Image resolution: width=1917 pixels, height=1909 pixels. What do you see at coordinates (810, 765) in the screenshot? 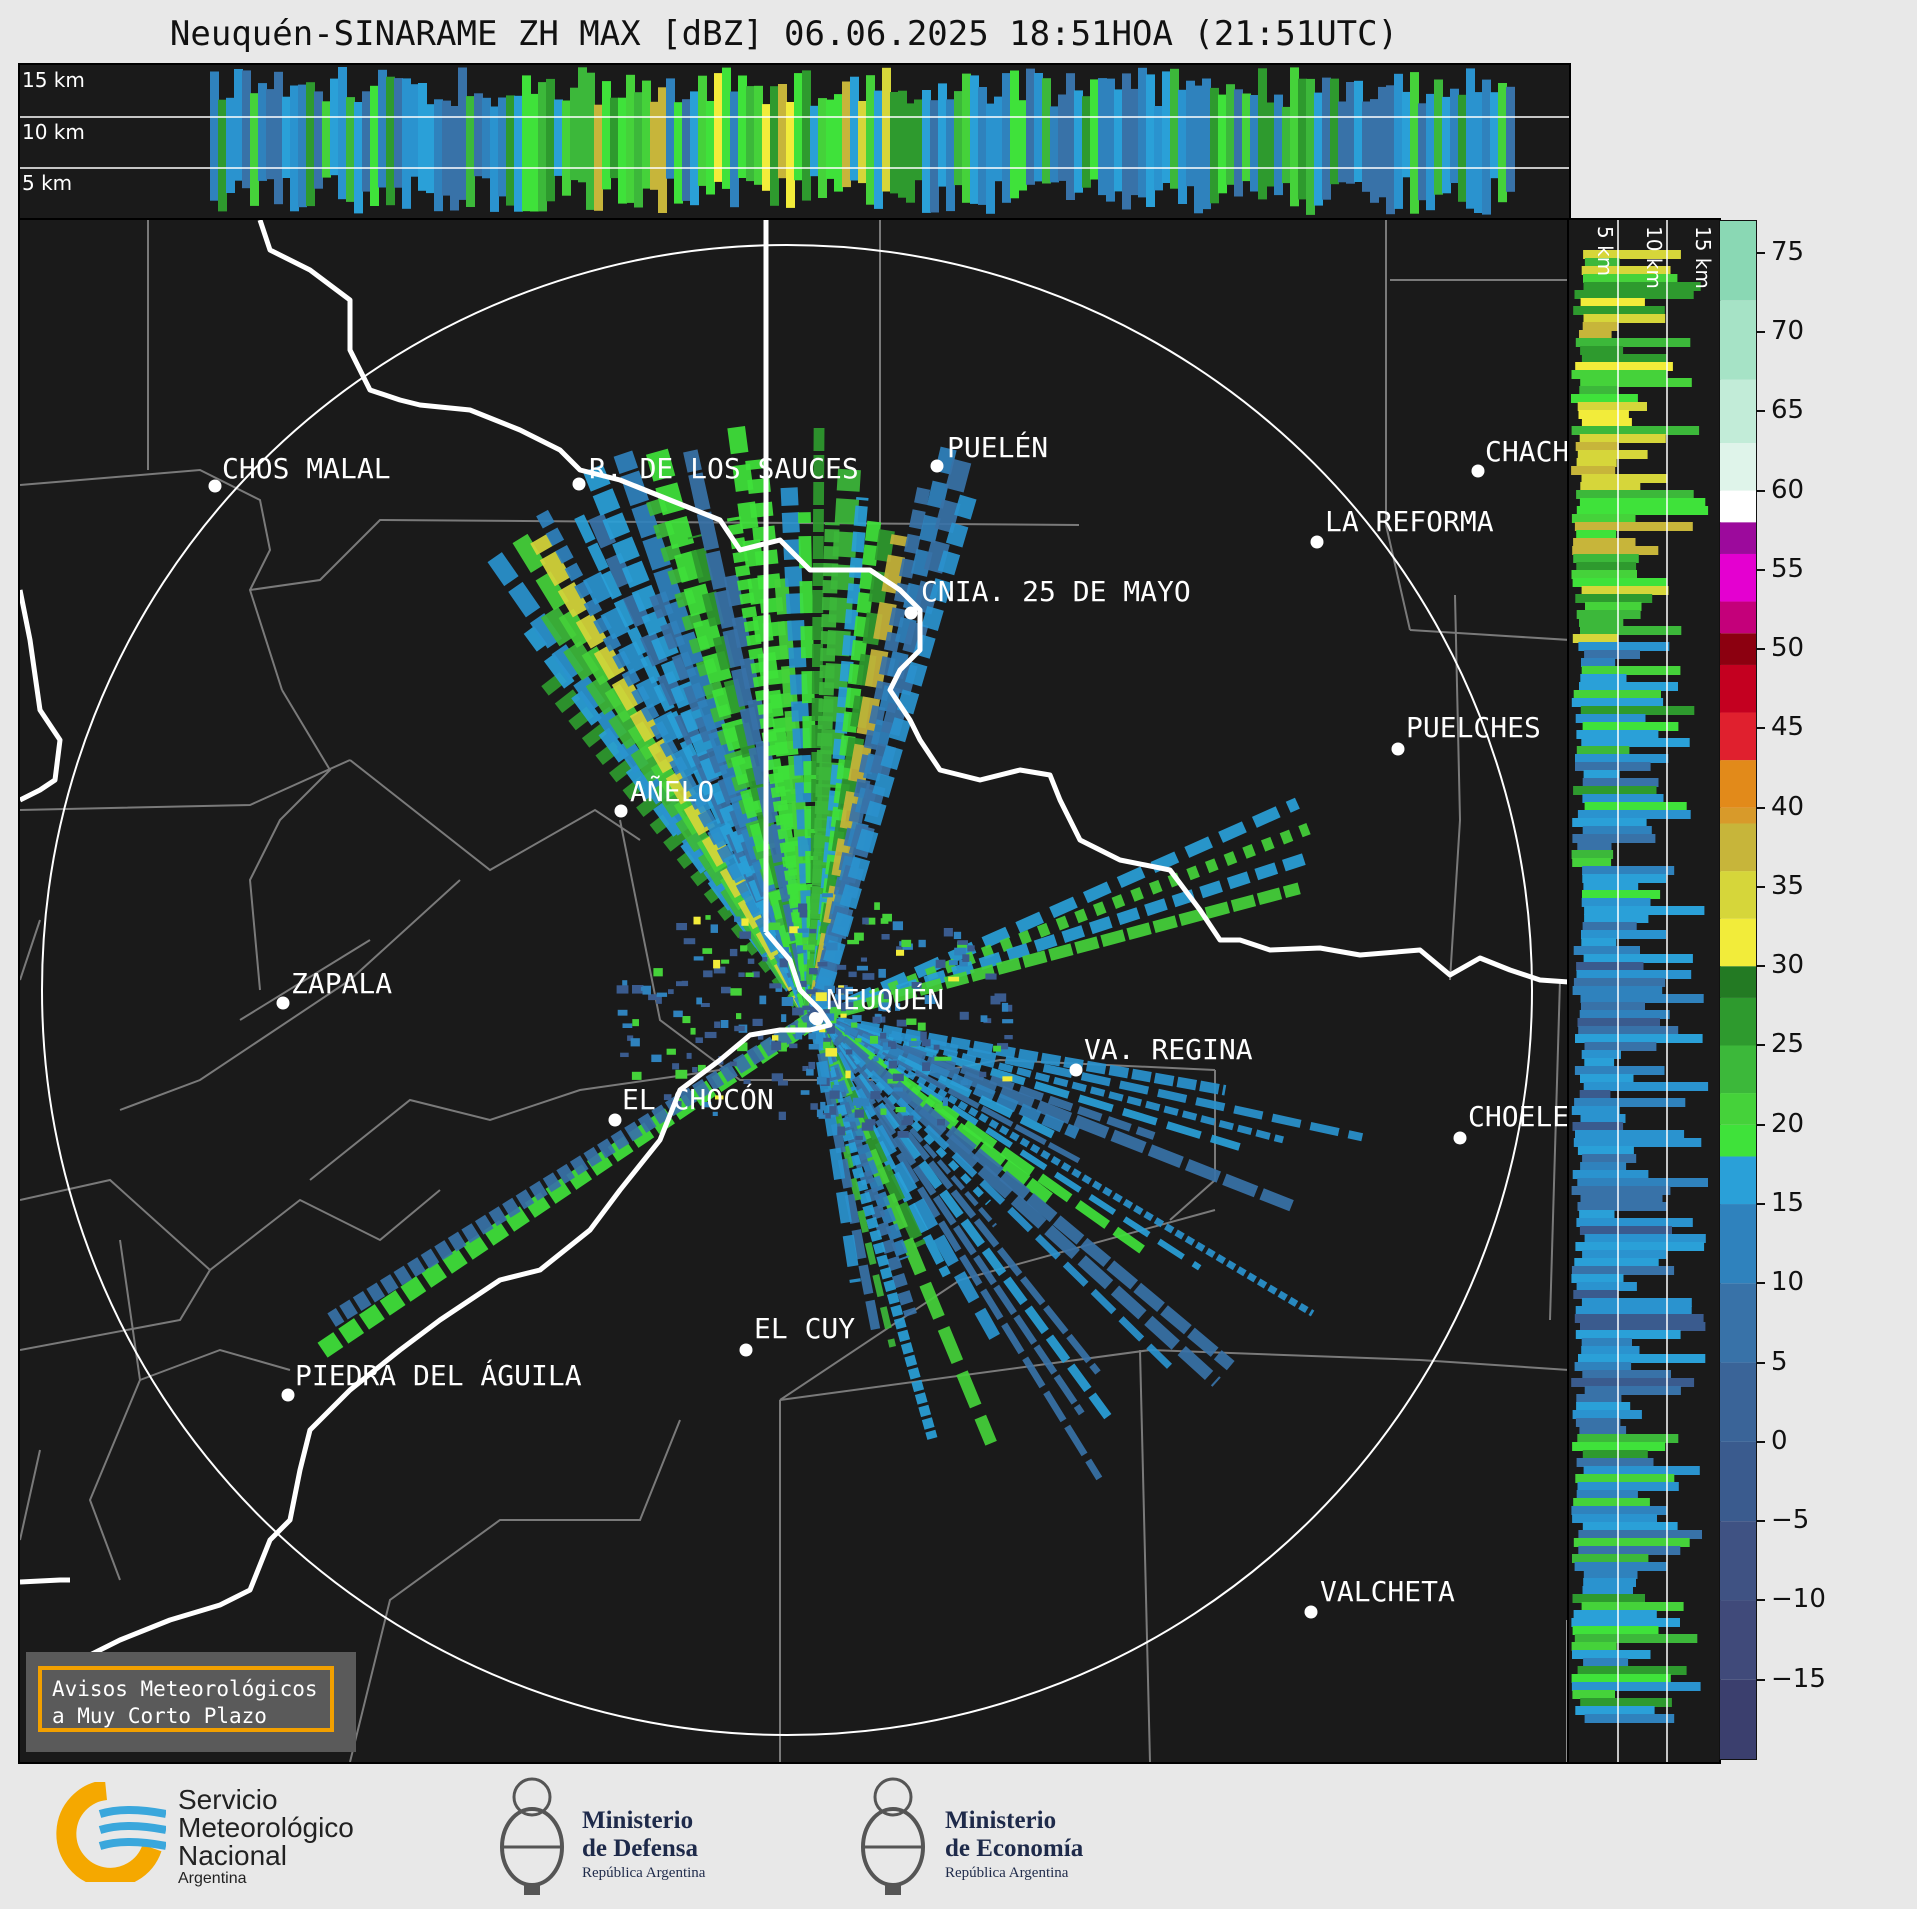
I see `radar-echo-ray` at bounding box center [810, 765].